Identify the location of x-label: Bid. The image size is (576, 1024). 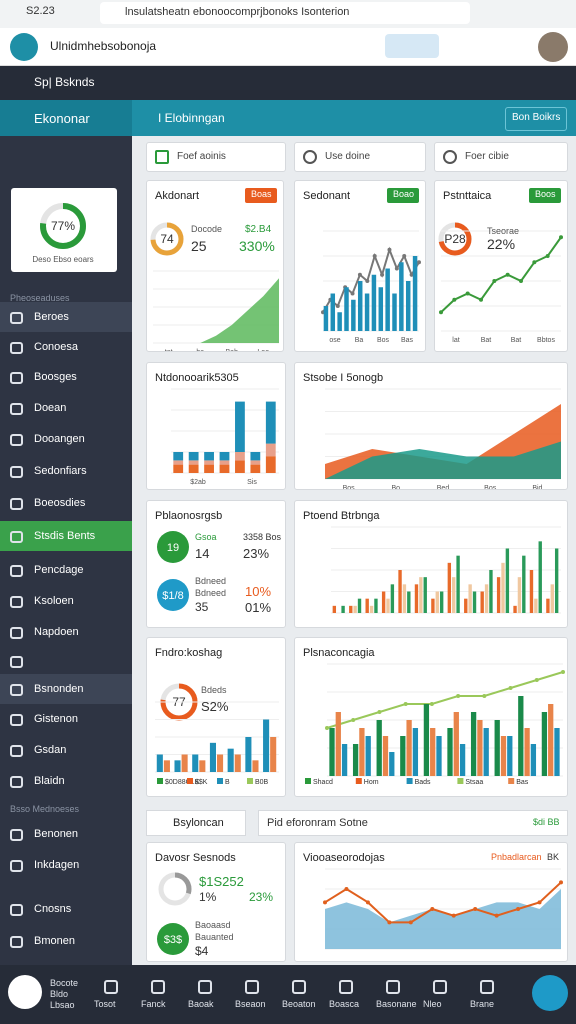
(537, 487).